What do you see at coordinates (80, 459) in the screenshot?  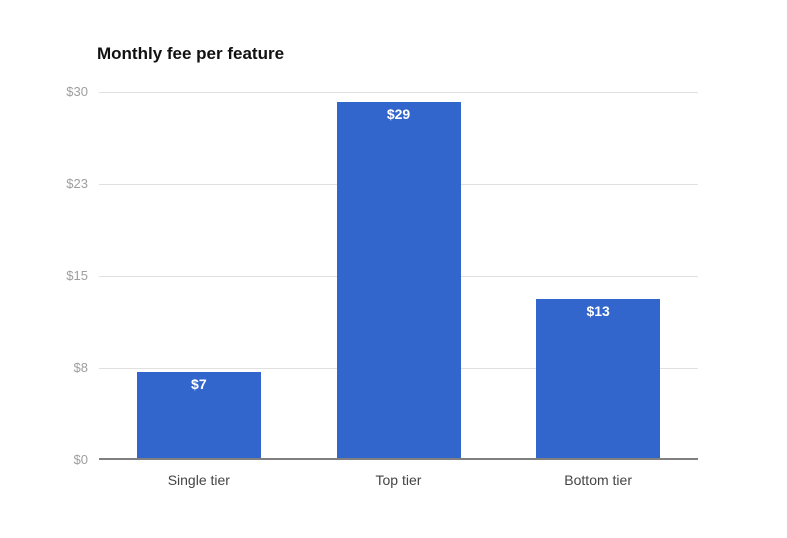 I see `y-axis-tick-label: $0` at bounding box center [80, 459].